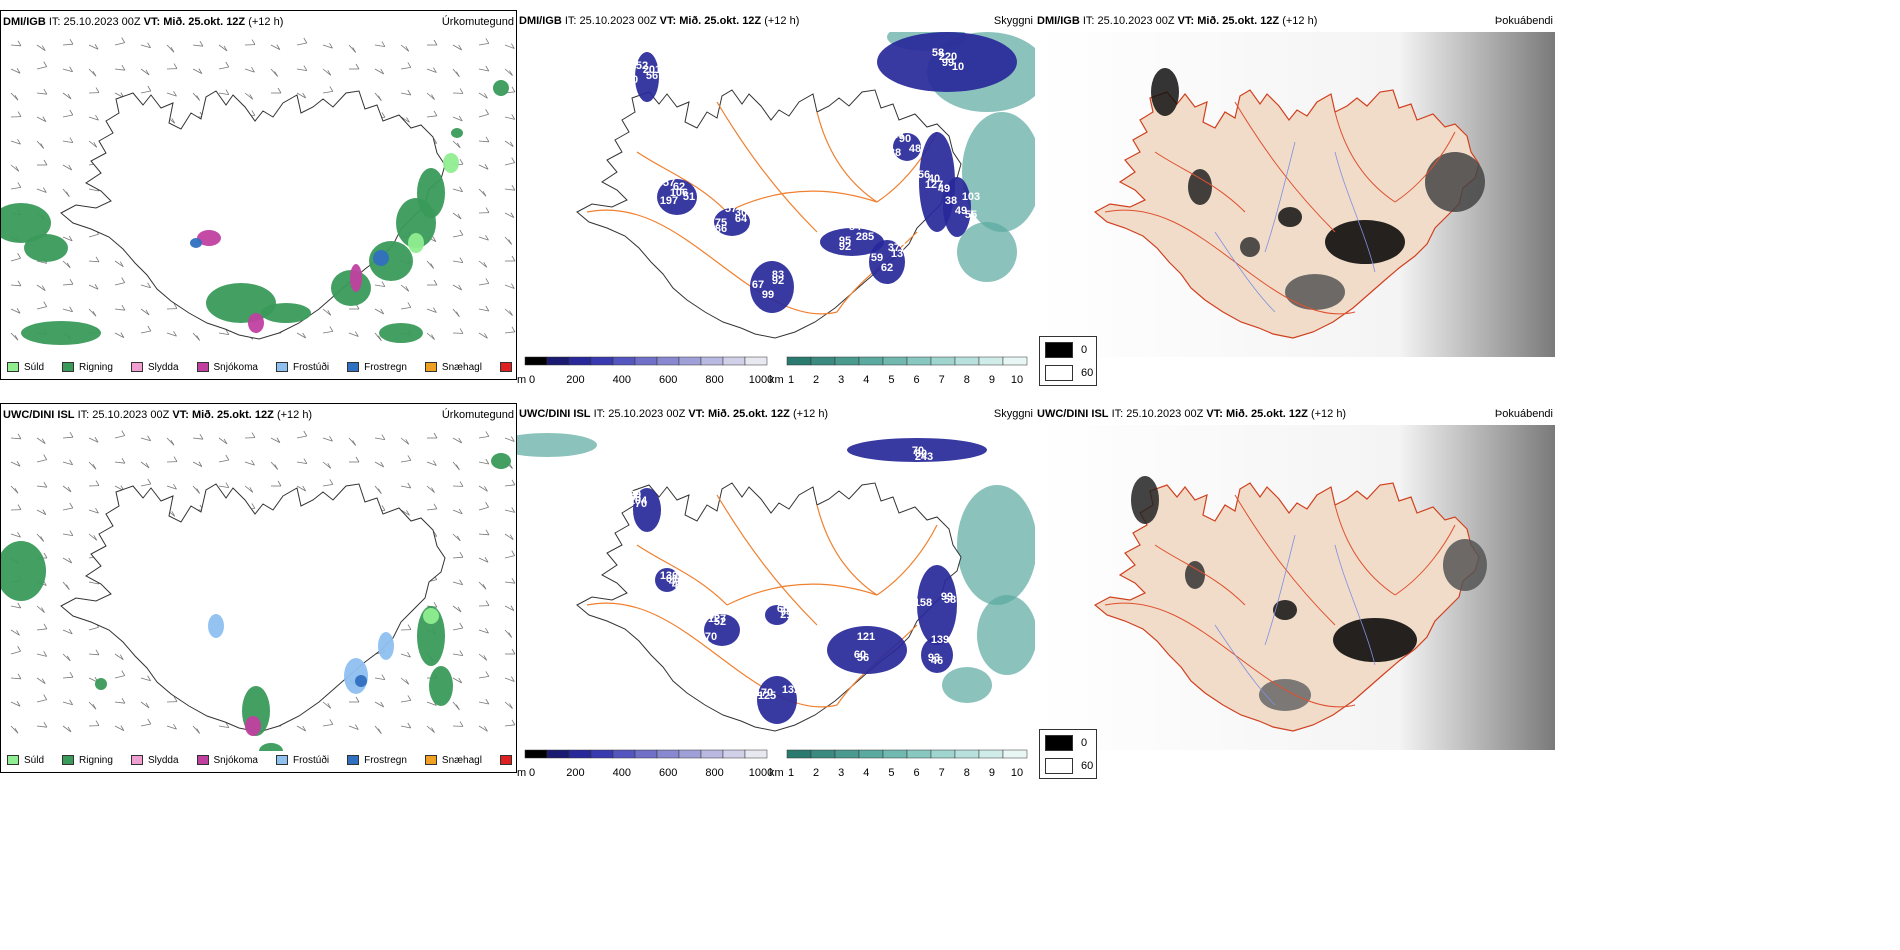 This screenshot has width=1900, height=950. I want to click on visibility-tick: 2, so click(816, 773).